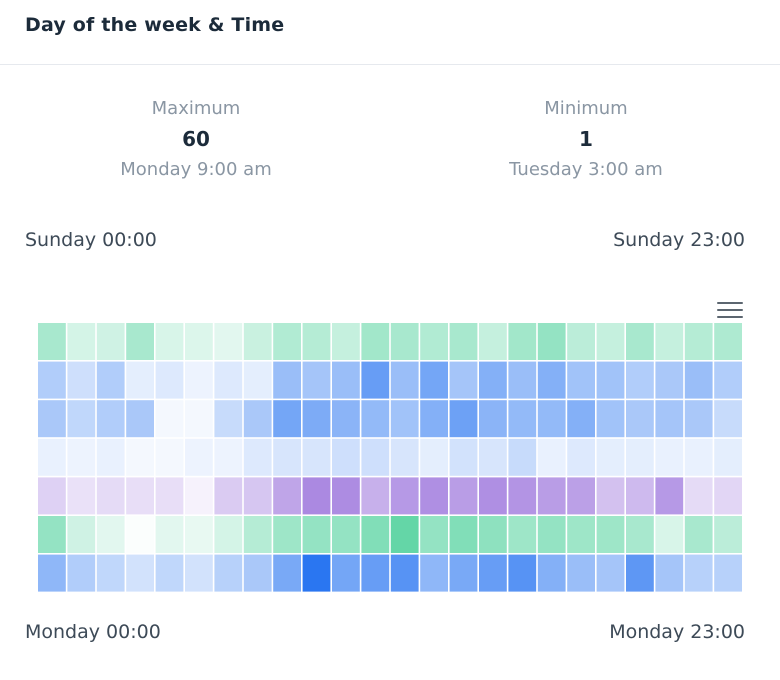 This screenshot has width=780, height=680. Describe the element at coordinates (730, 312) in the screenshot. I see `hamburger-menu-icon` at that location.